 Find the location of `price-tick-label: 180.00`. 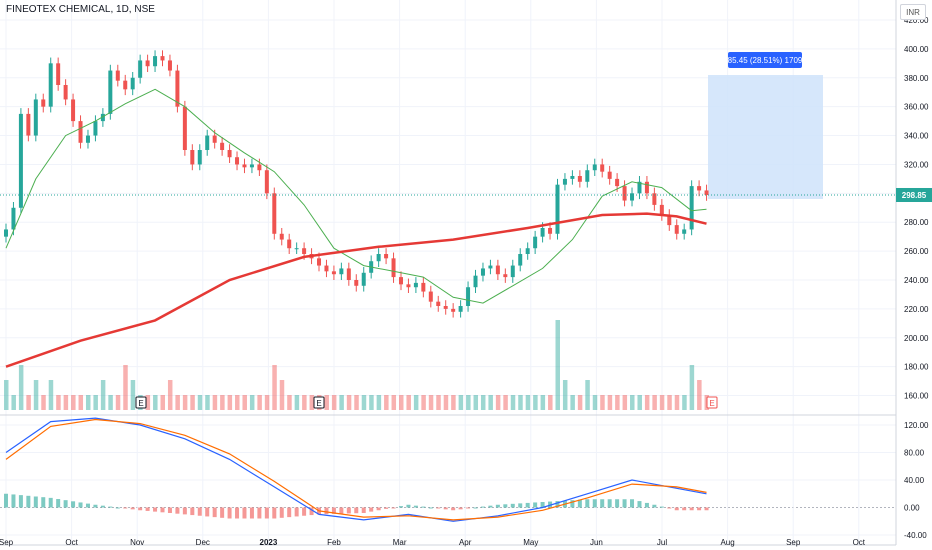

price-tick-label: 180.00 is located at coordinates (916, 367).